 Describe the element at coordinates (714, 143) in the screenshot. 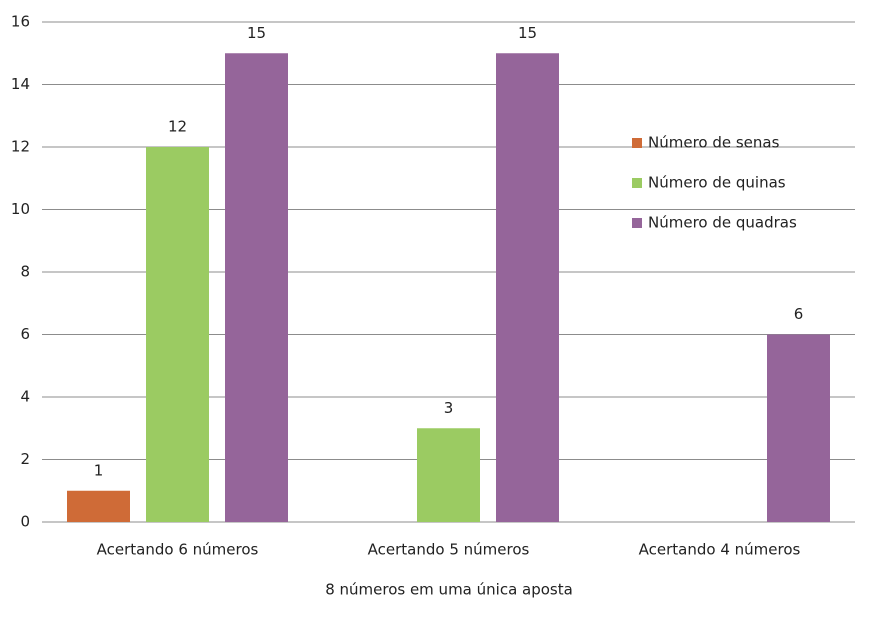

I see `legend-label: Número de senas` at that location.